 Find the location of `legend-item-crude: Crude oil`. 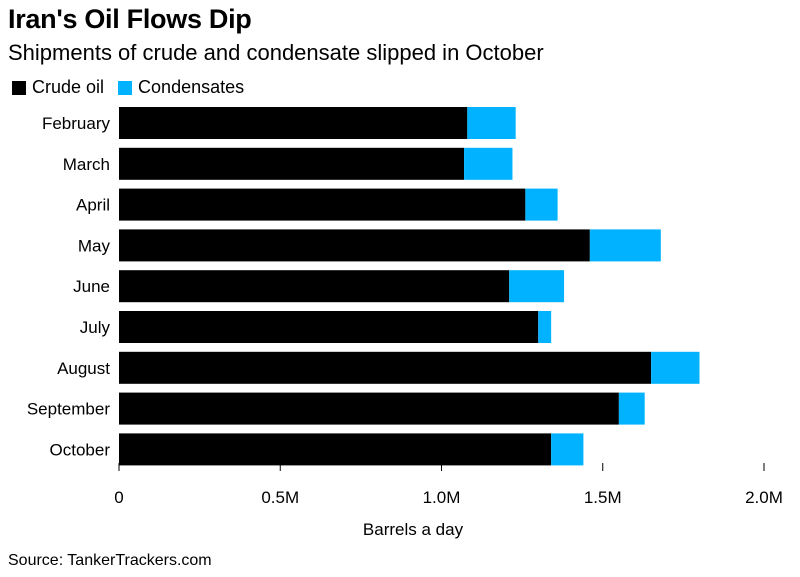

legend-item-crude: Crude oil is located at coordinates (58, 87).